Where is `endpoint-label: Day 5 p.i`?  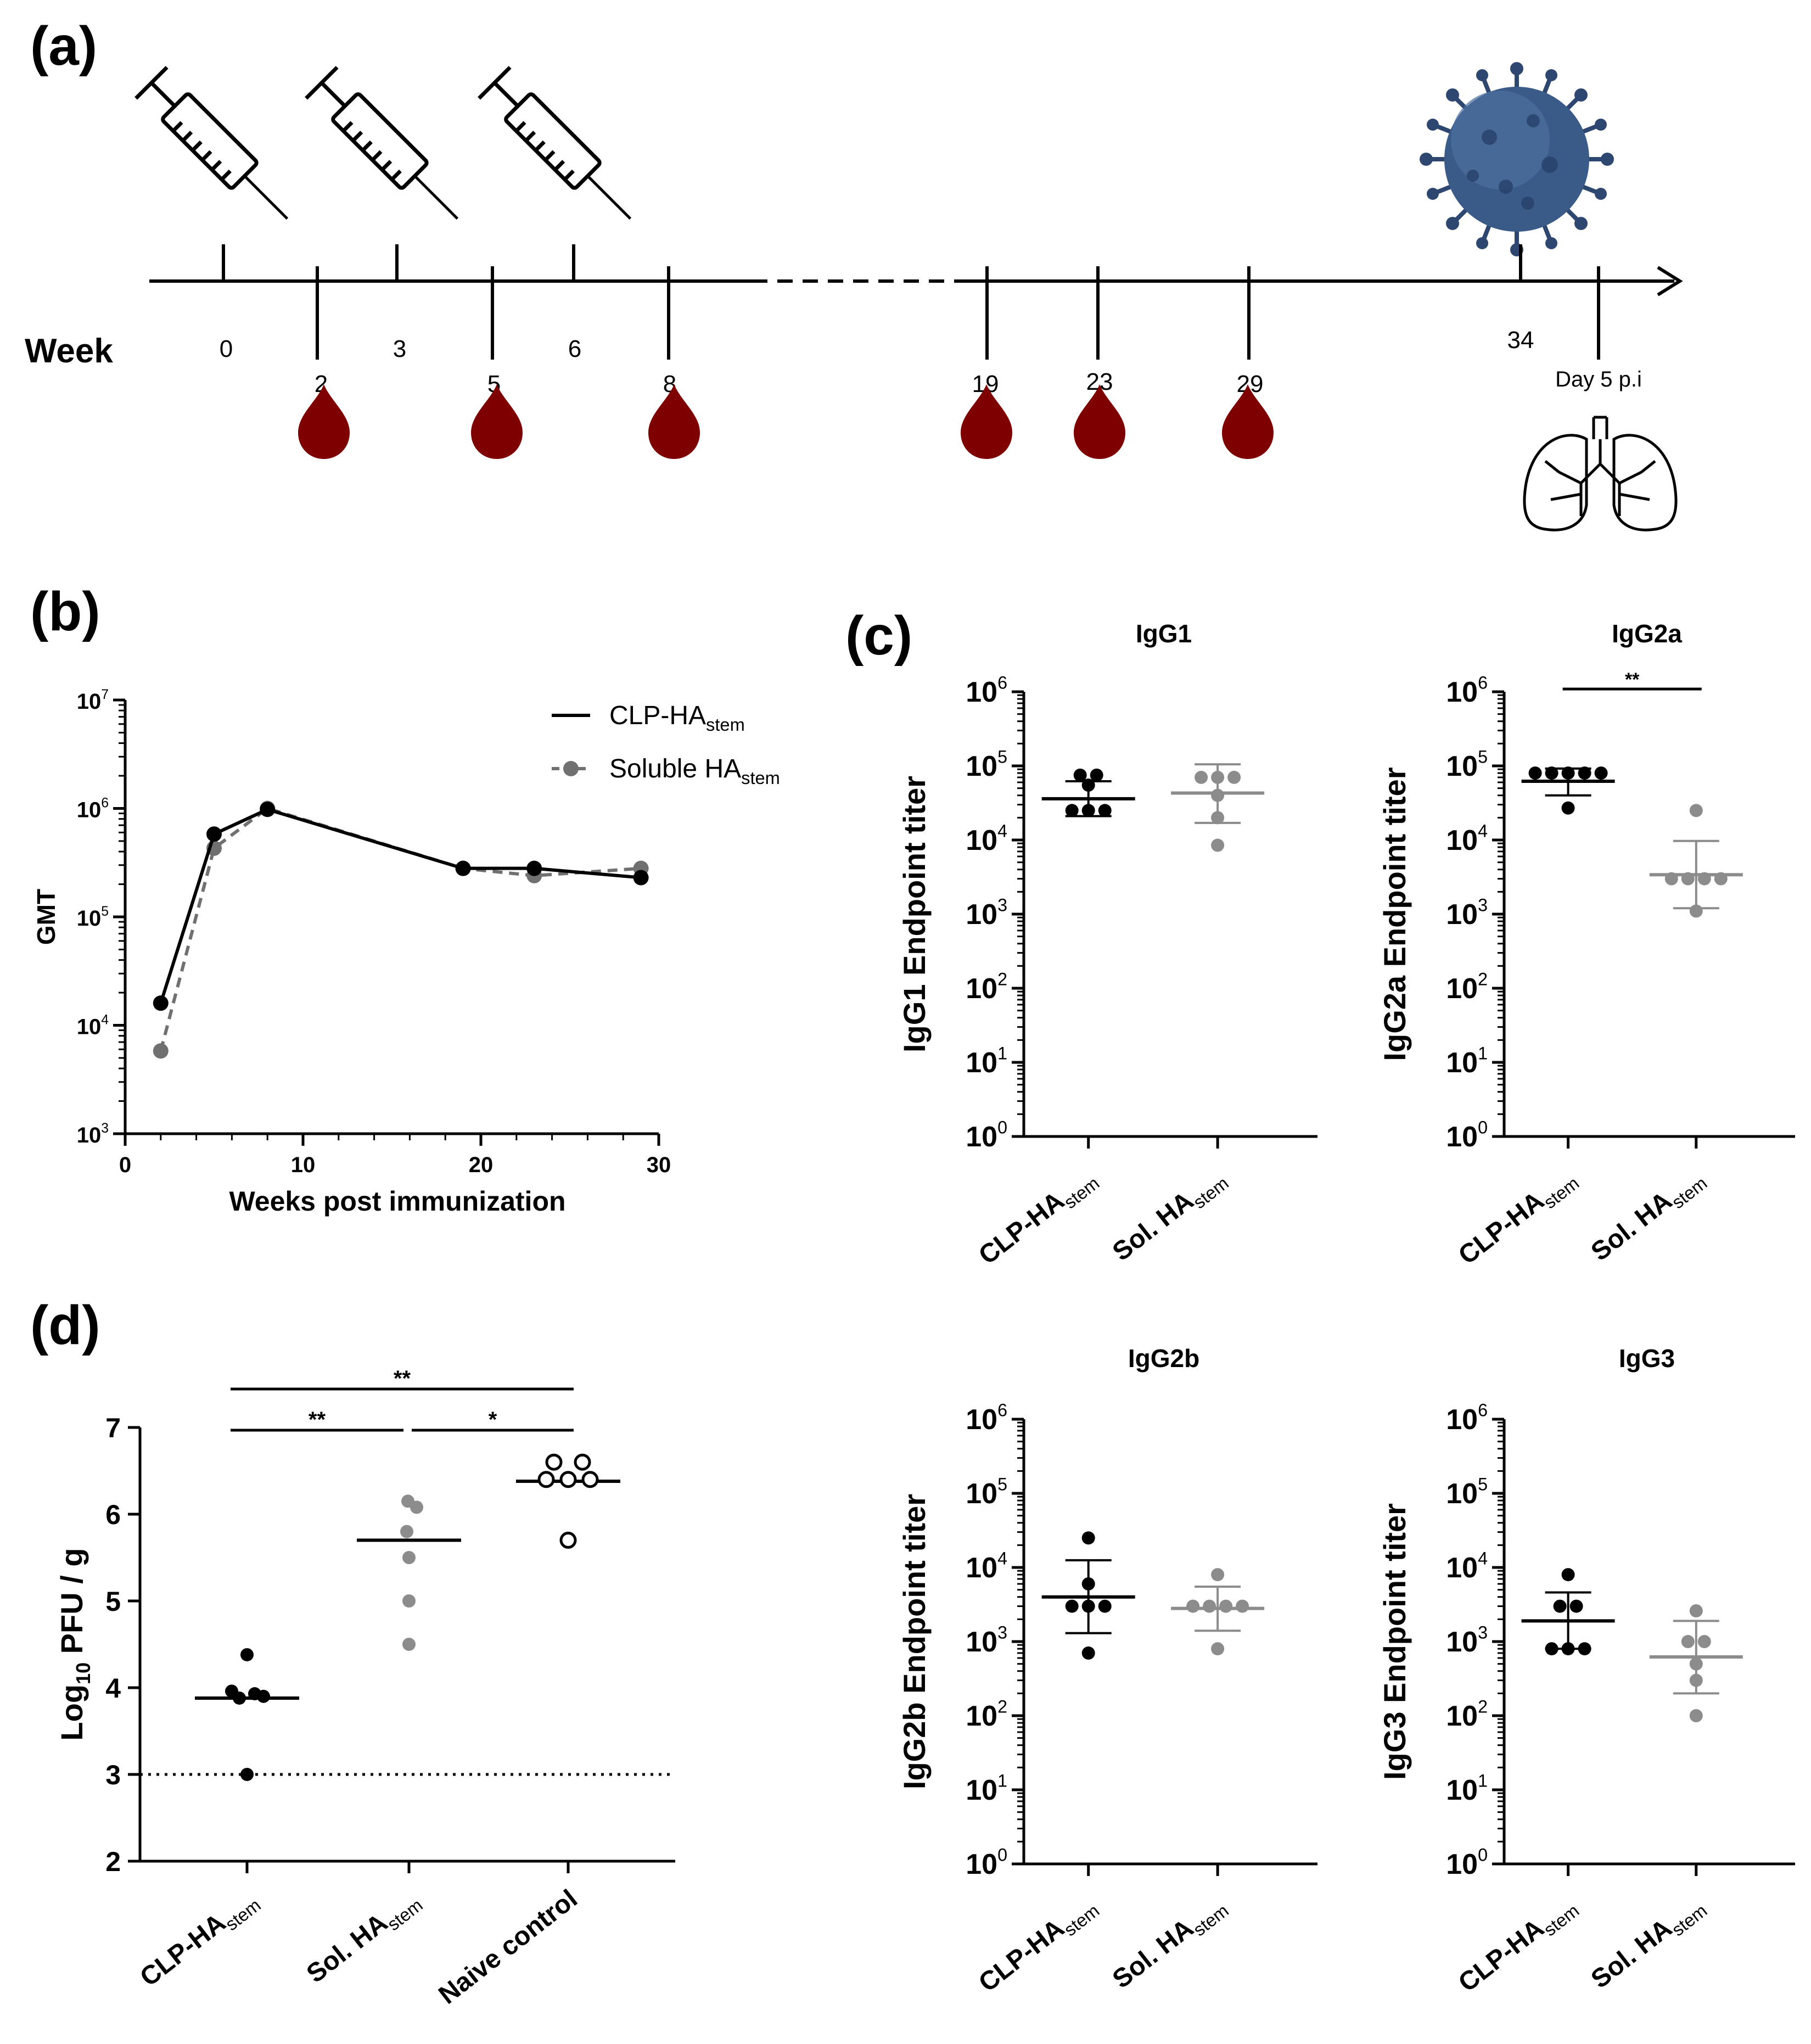 endpoint-label: Day 5 p.i is located at coordinates (1599, 379).